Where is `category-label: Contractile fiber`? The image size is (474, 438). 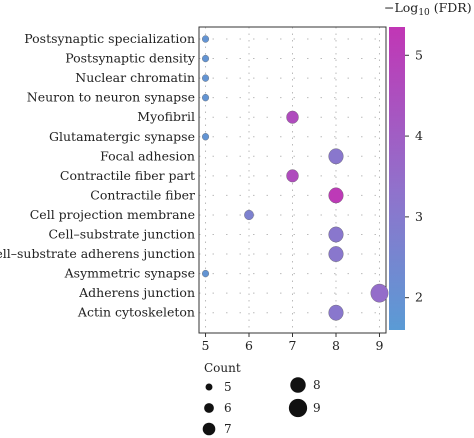
category-label: Contractile fiber is located at coordinates (142, 194).